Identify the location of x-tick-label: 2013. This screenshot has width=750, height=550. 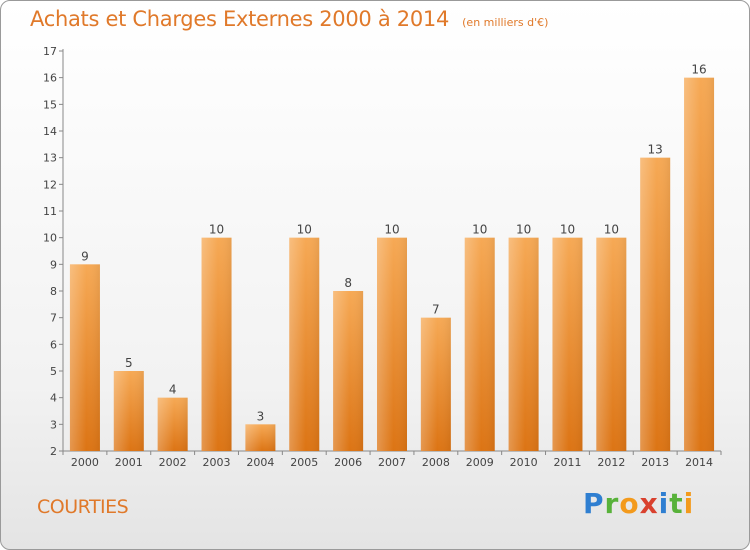
(655, 462).